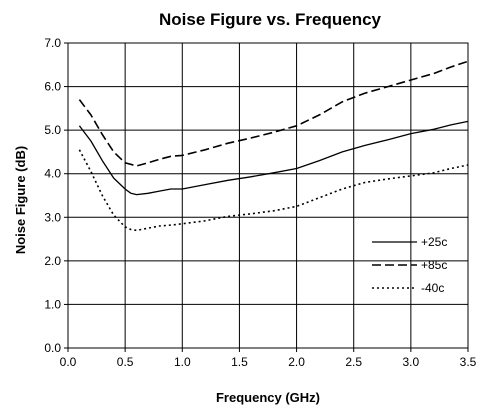  What do you see at coordinates (52, 43) in the screenshot?
I see `y-tick-label: 7.0` at bounding box center [52, 43].